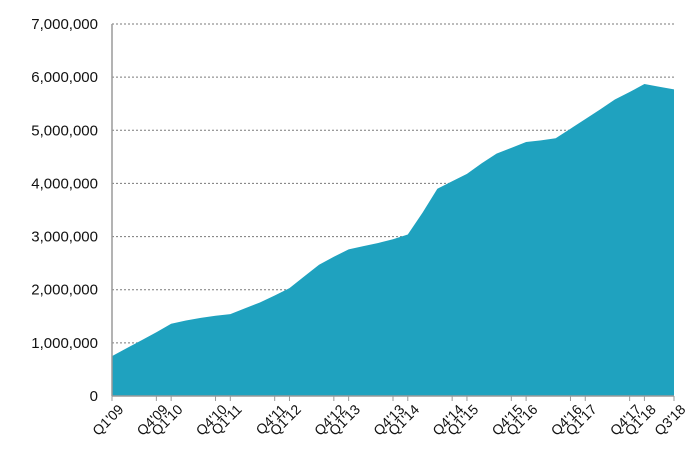 This screenshot has width=692, height=466. What do you see at coordinates (64, 290) in the screenshot?
I see `y-tick-label: 2,000,000` at bounding box center [64, 290].